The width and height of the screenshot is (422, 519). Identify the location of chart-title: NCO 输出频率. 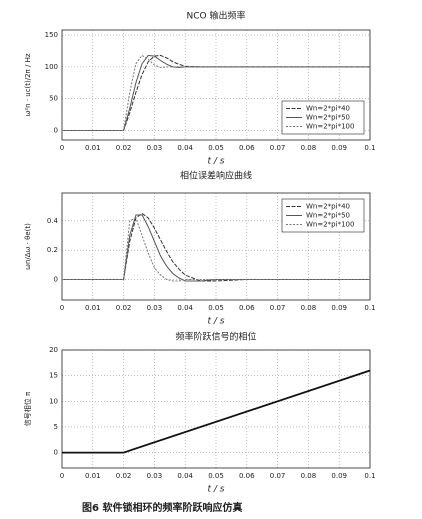
(216, 16).